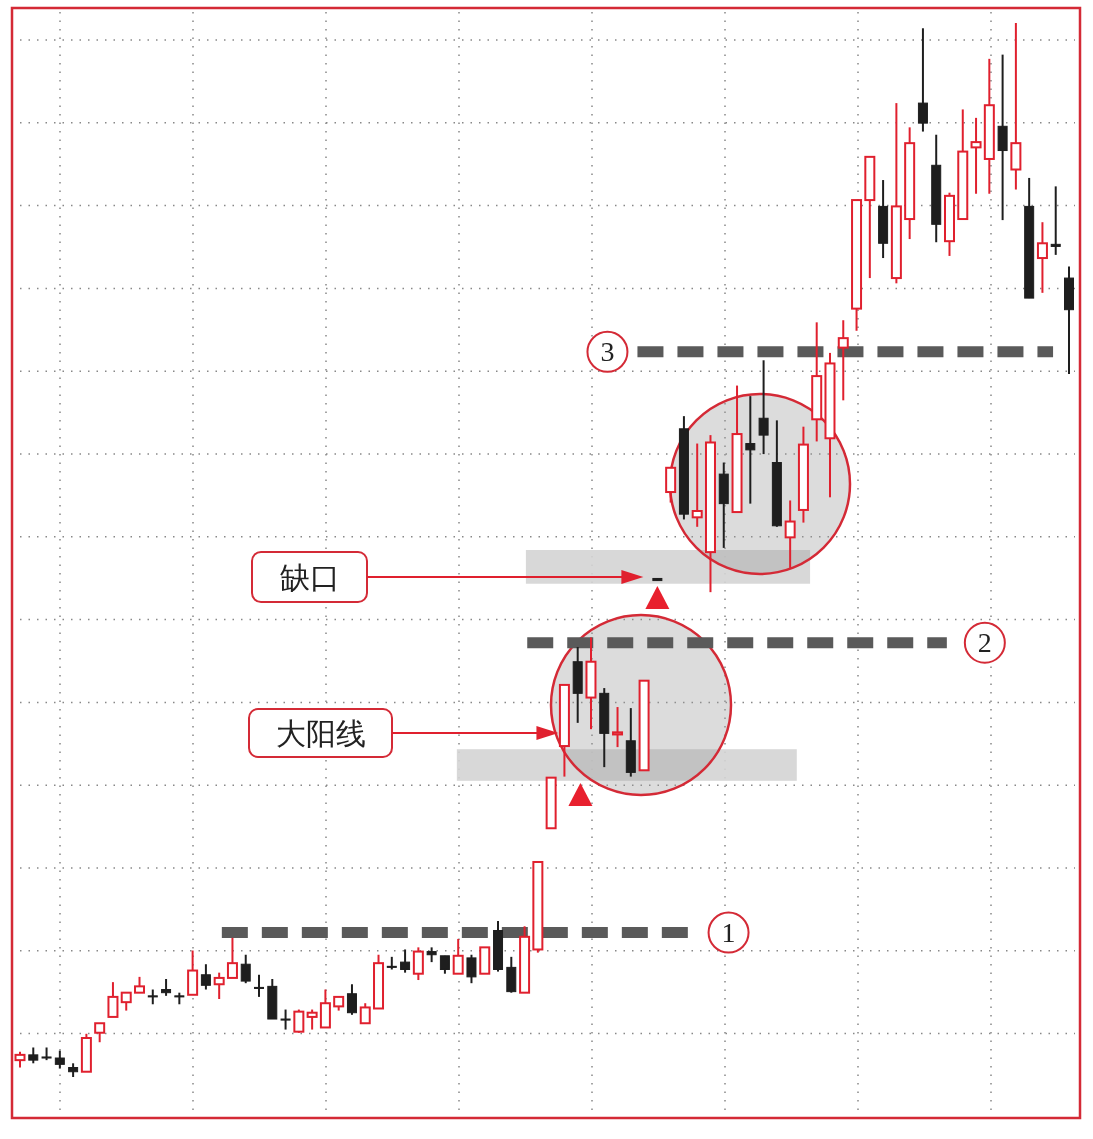 Image resolution: width=1093 pixels, height=1139 pixels. What do you see at coordinates (320, 733) in the screenshot?
I see `annotation: 大阳线` at bounding box center [320, 733].